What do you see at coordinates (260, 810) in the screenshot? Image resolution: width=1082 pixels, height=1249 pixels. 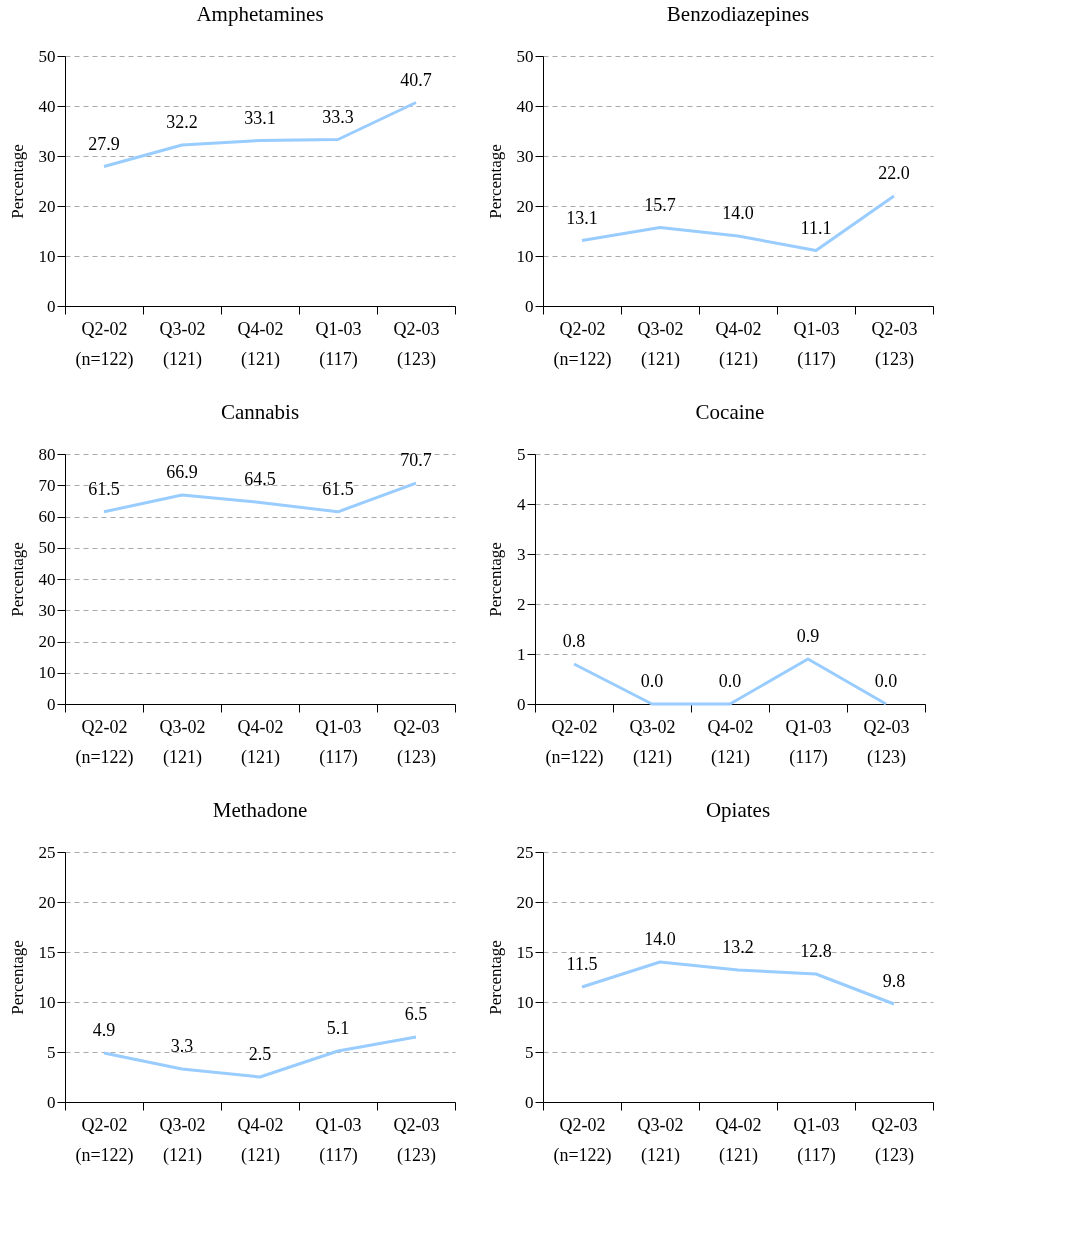 I see `chart-title: Methadone` at bounding box center [260, 810].